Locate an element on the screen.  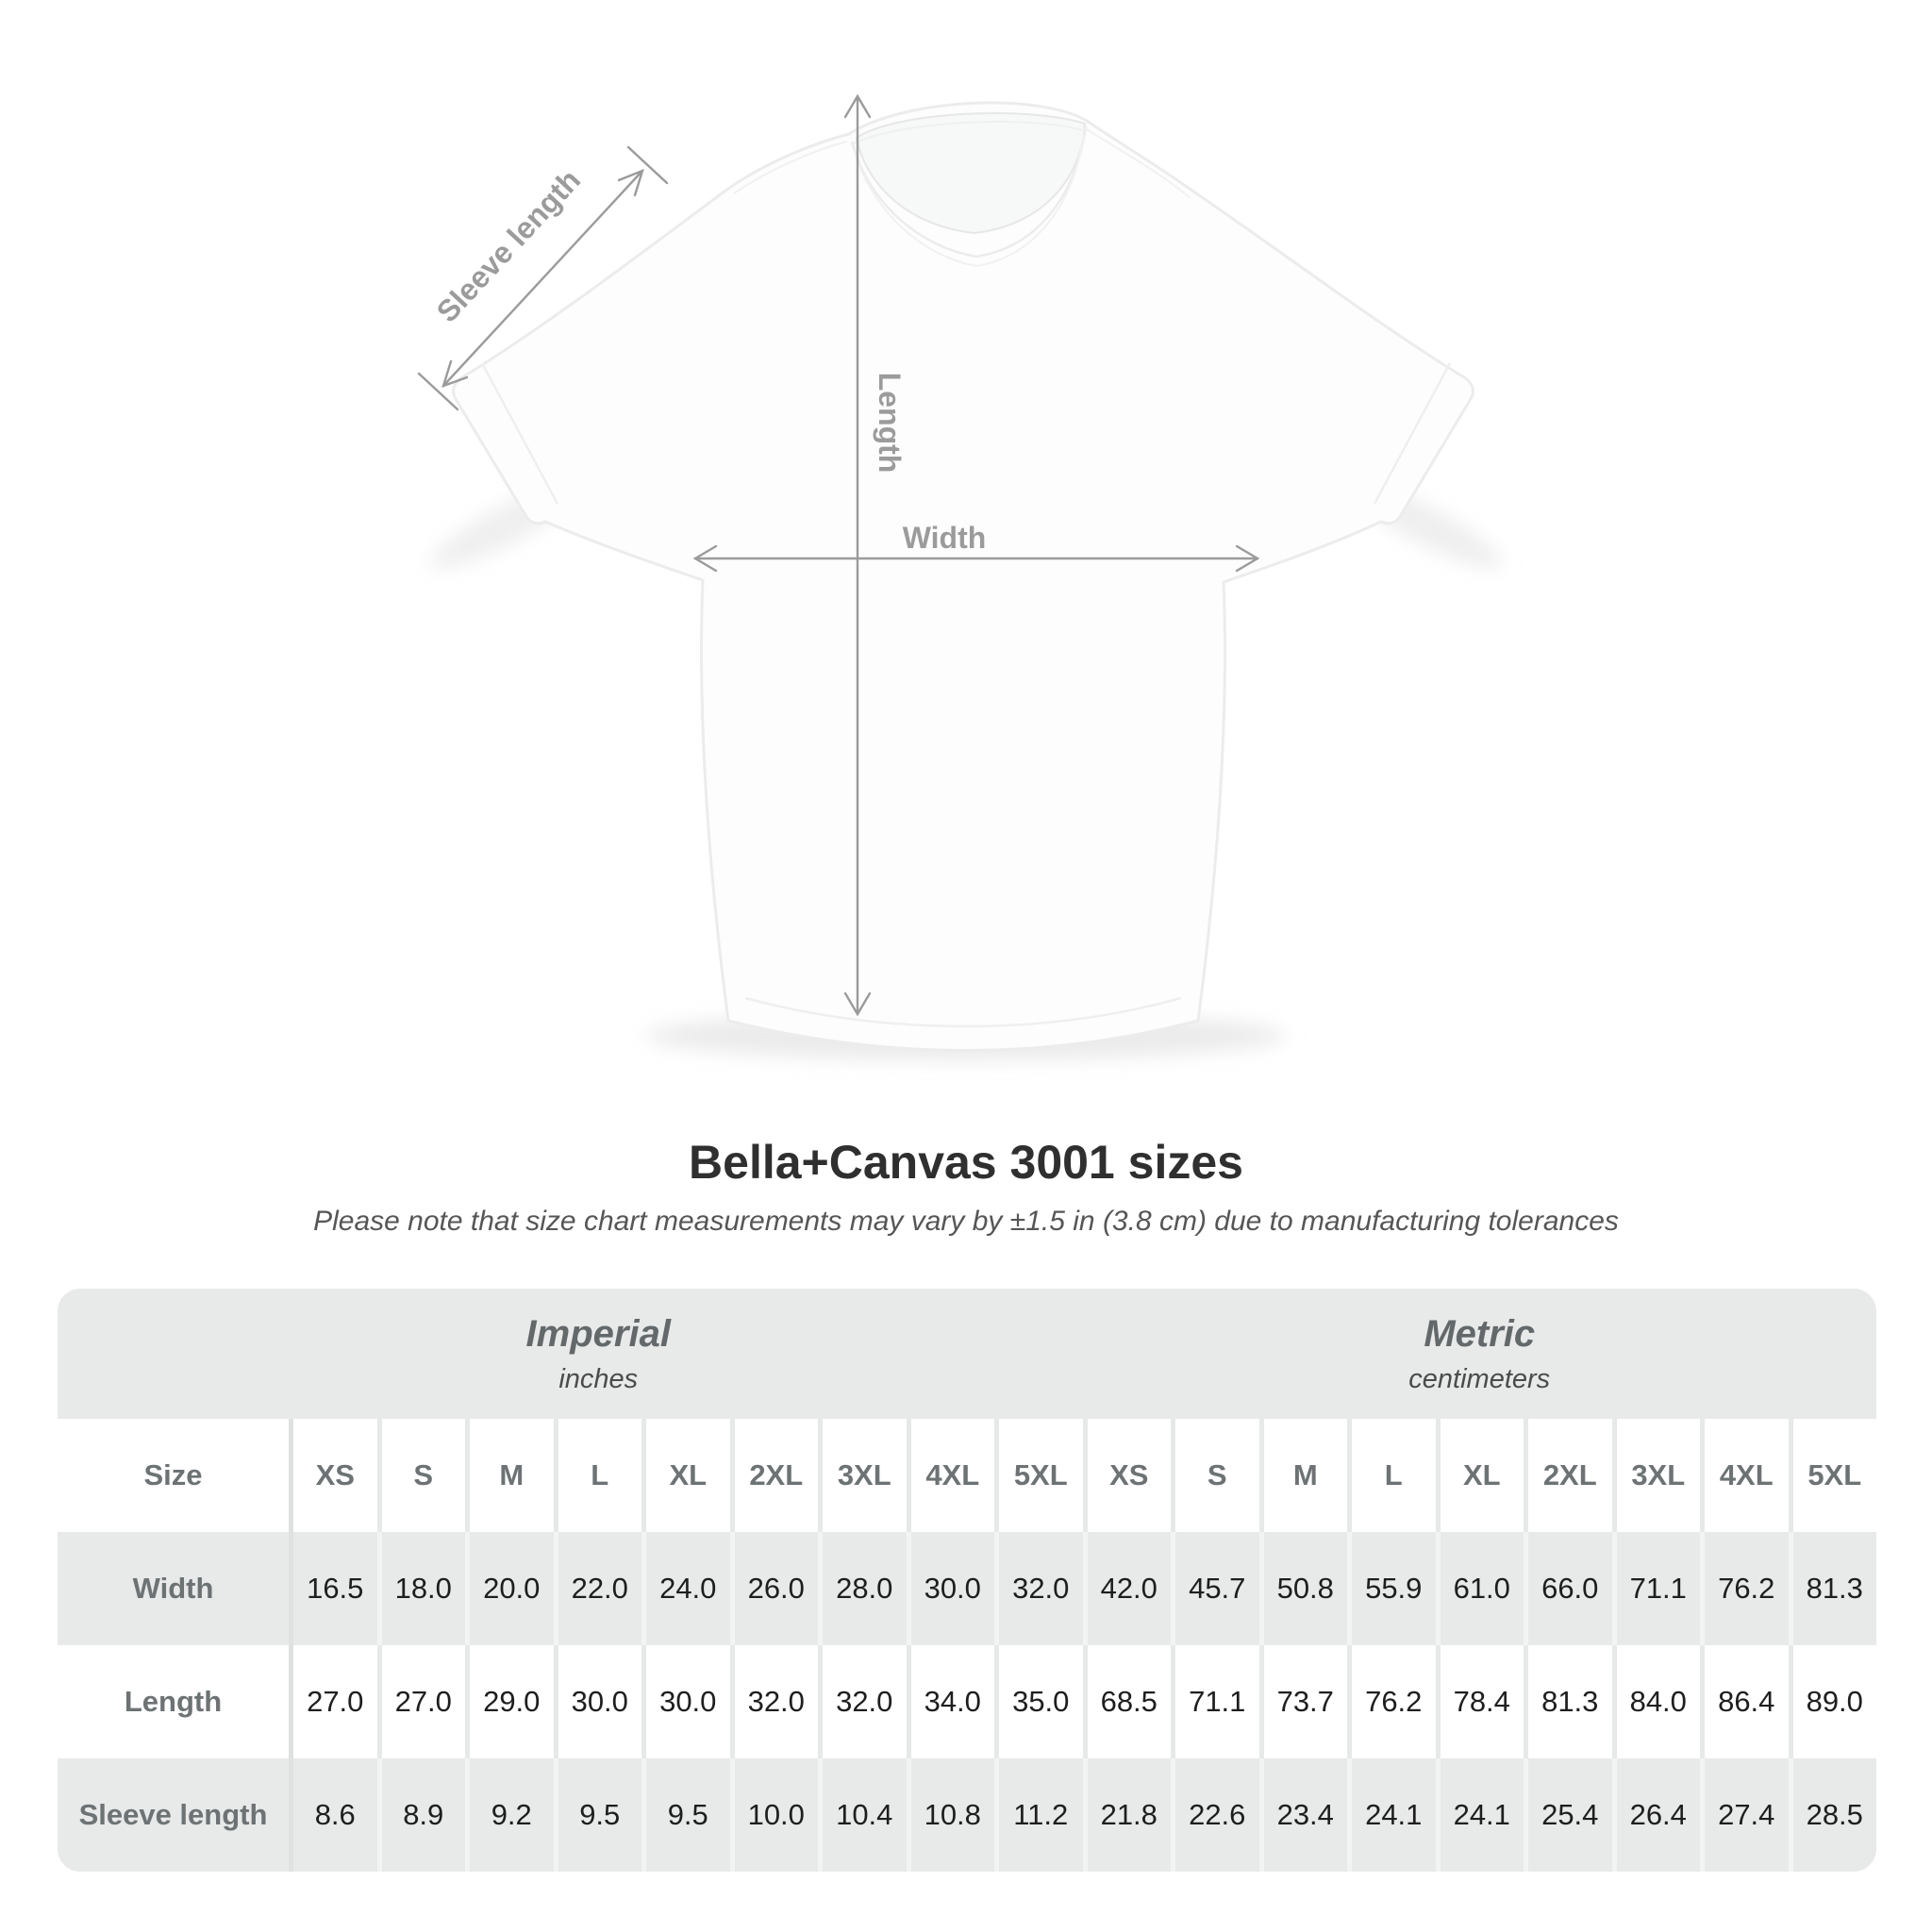
cell-length-metric-m: 73.7 is located at coordinates (1303, 1701).